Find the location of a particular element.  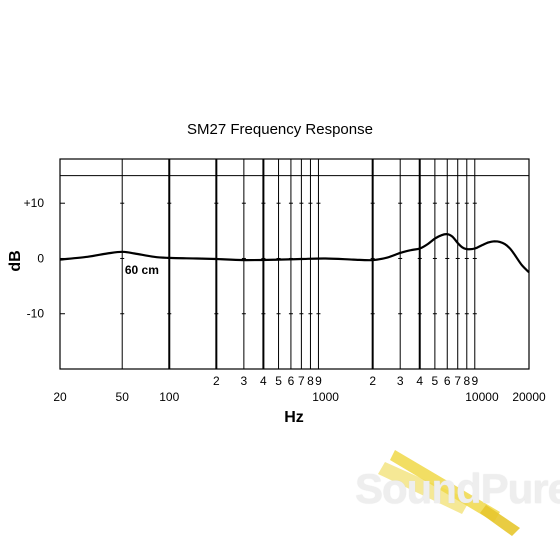

y-tick-label: +10 is located at coordinates (34, 203).